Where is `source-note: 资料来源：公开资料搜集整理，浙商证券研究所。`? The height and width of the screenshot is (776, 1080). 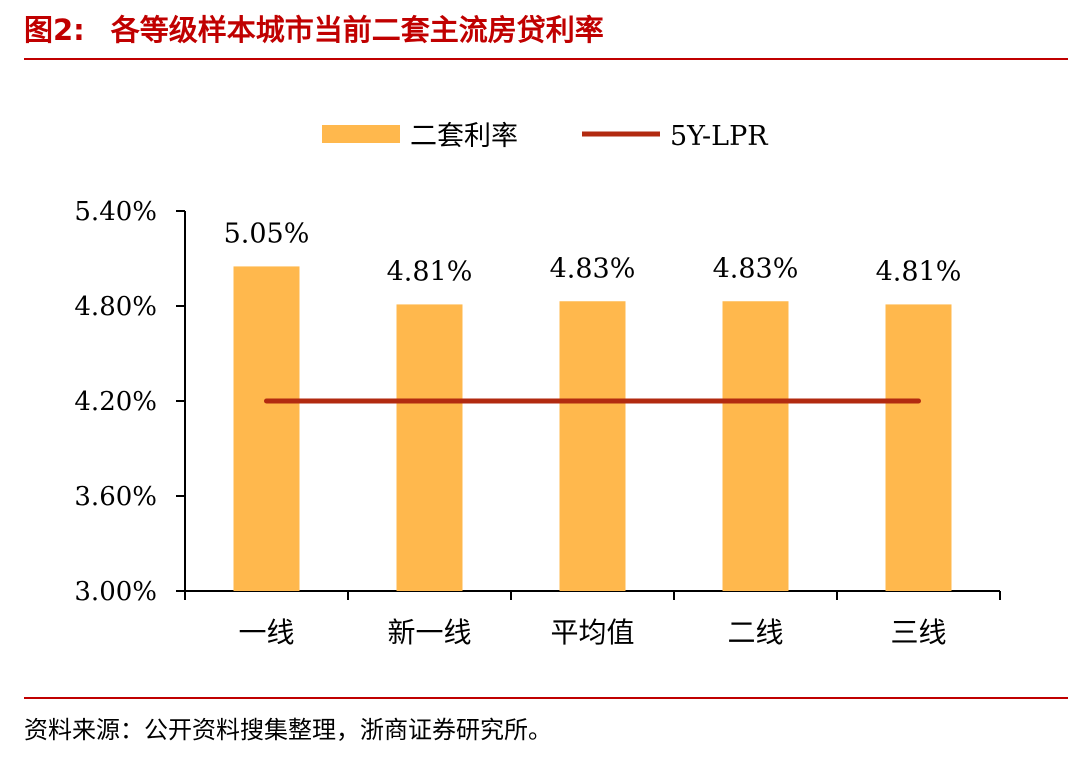 source-note: 资料来源：公开资料搜集整理，浙商证券研究所。 is located at coordinates (288, 730).